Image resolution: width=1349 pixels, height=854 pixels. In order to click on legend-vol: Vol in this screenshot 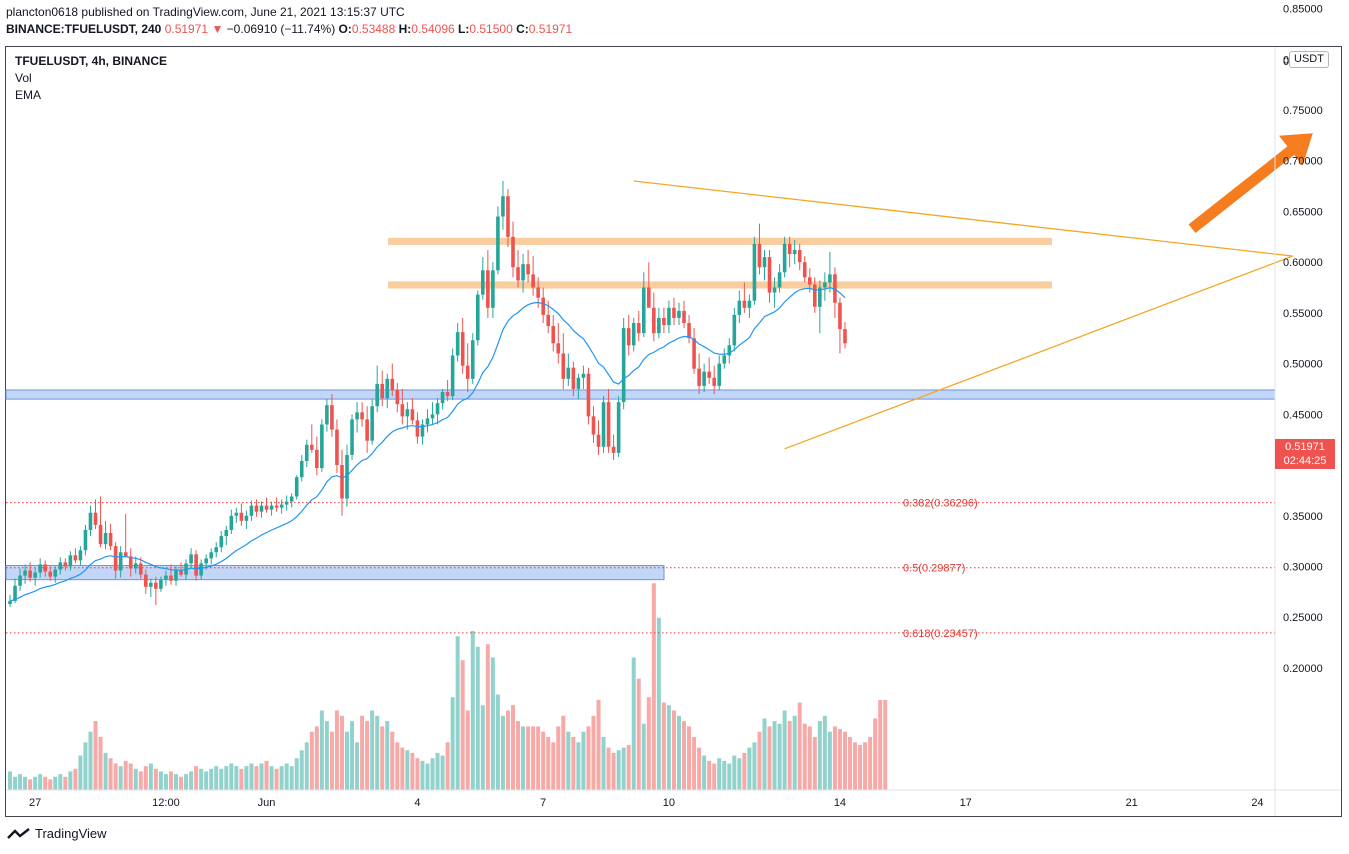, I will do `click(23, 78)`.